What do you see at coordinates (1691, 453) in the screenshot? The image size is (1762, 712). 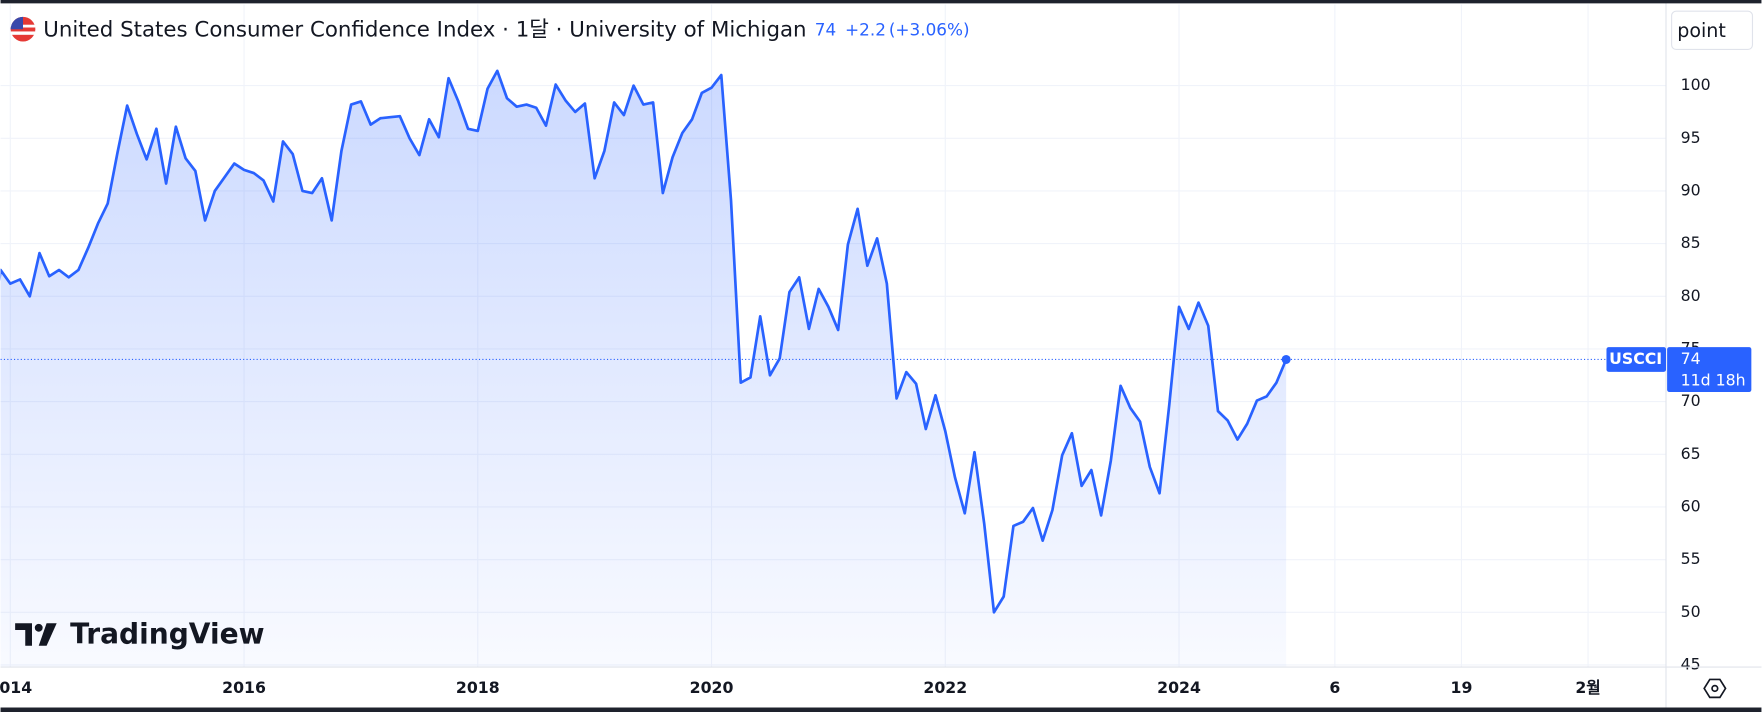 I see `y-tick-label: 65` at bounding box center [1691, 453].